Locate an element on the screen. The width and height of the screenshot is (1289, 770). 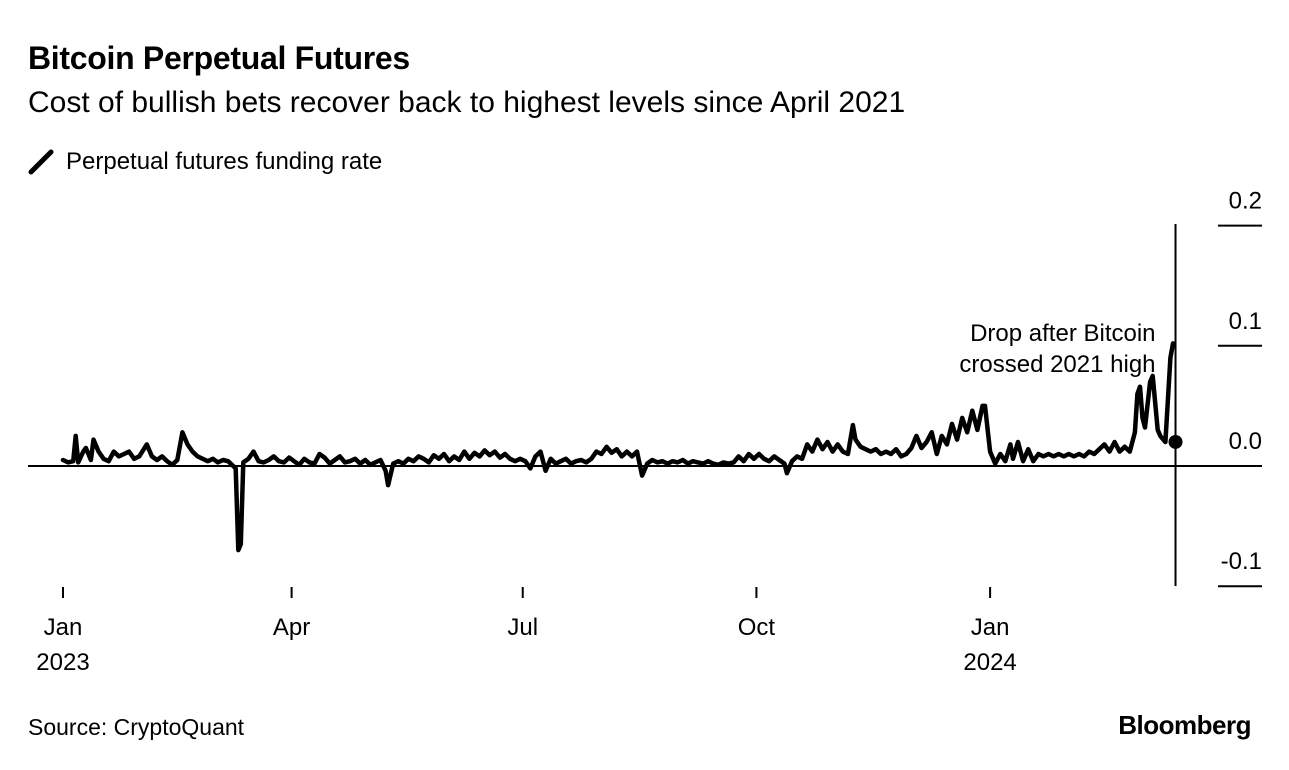
source-note: Source: CryptoQuant is located at coordinates (136, 727).